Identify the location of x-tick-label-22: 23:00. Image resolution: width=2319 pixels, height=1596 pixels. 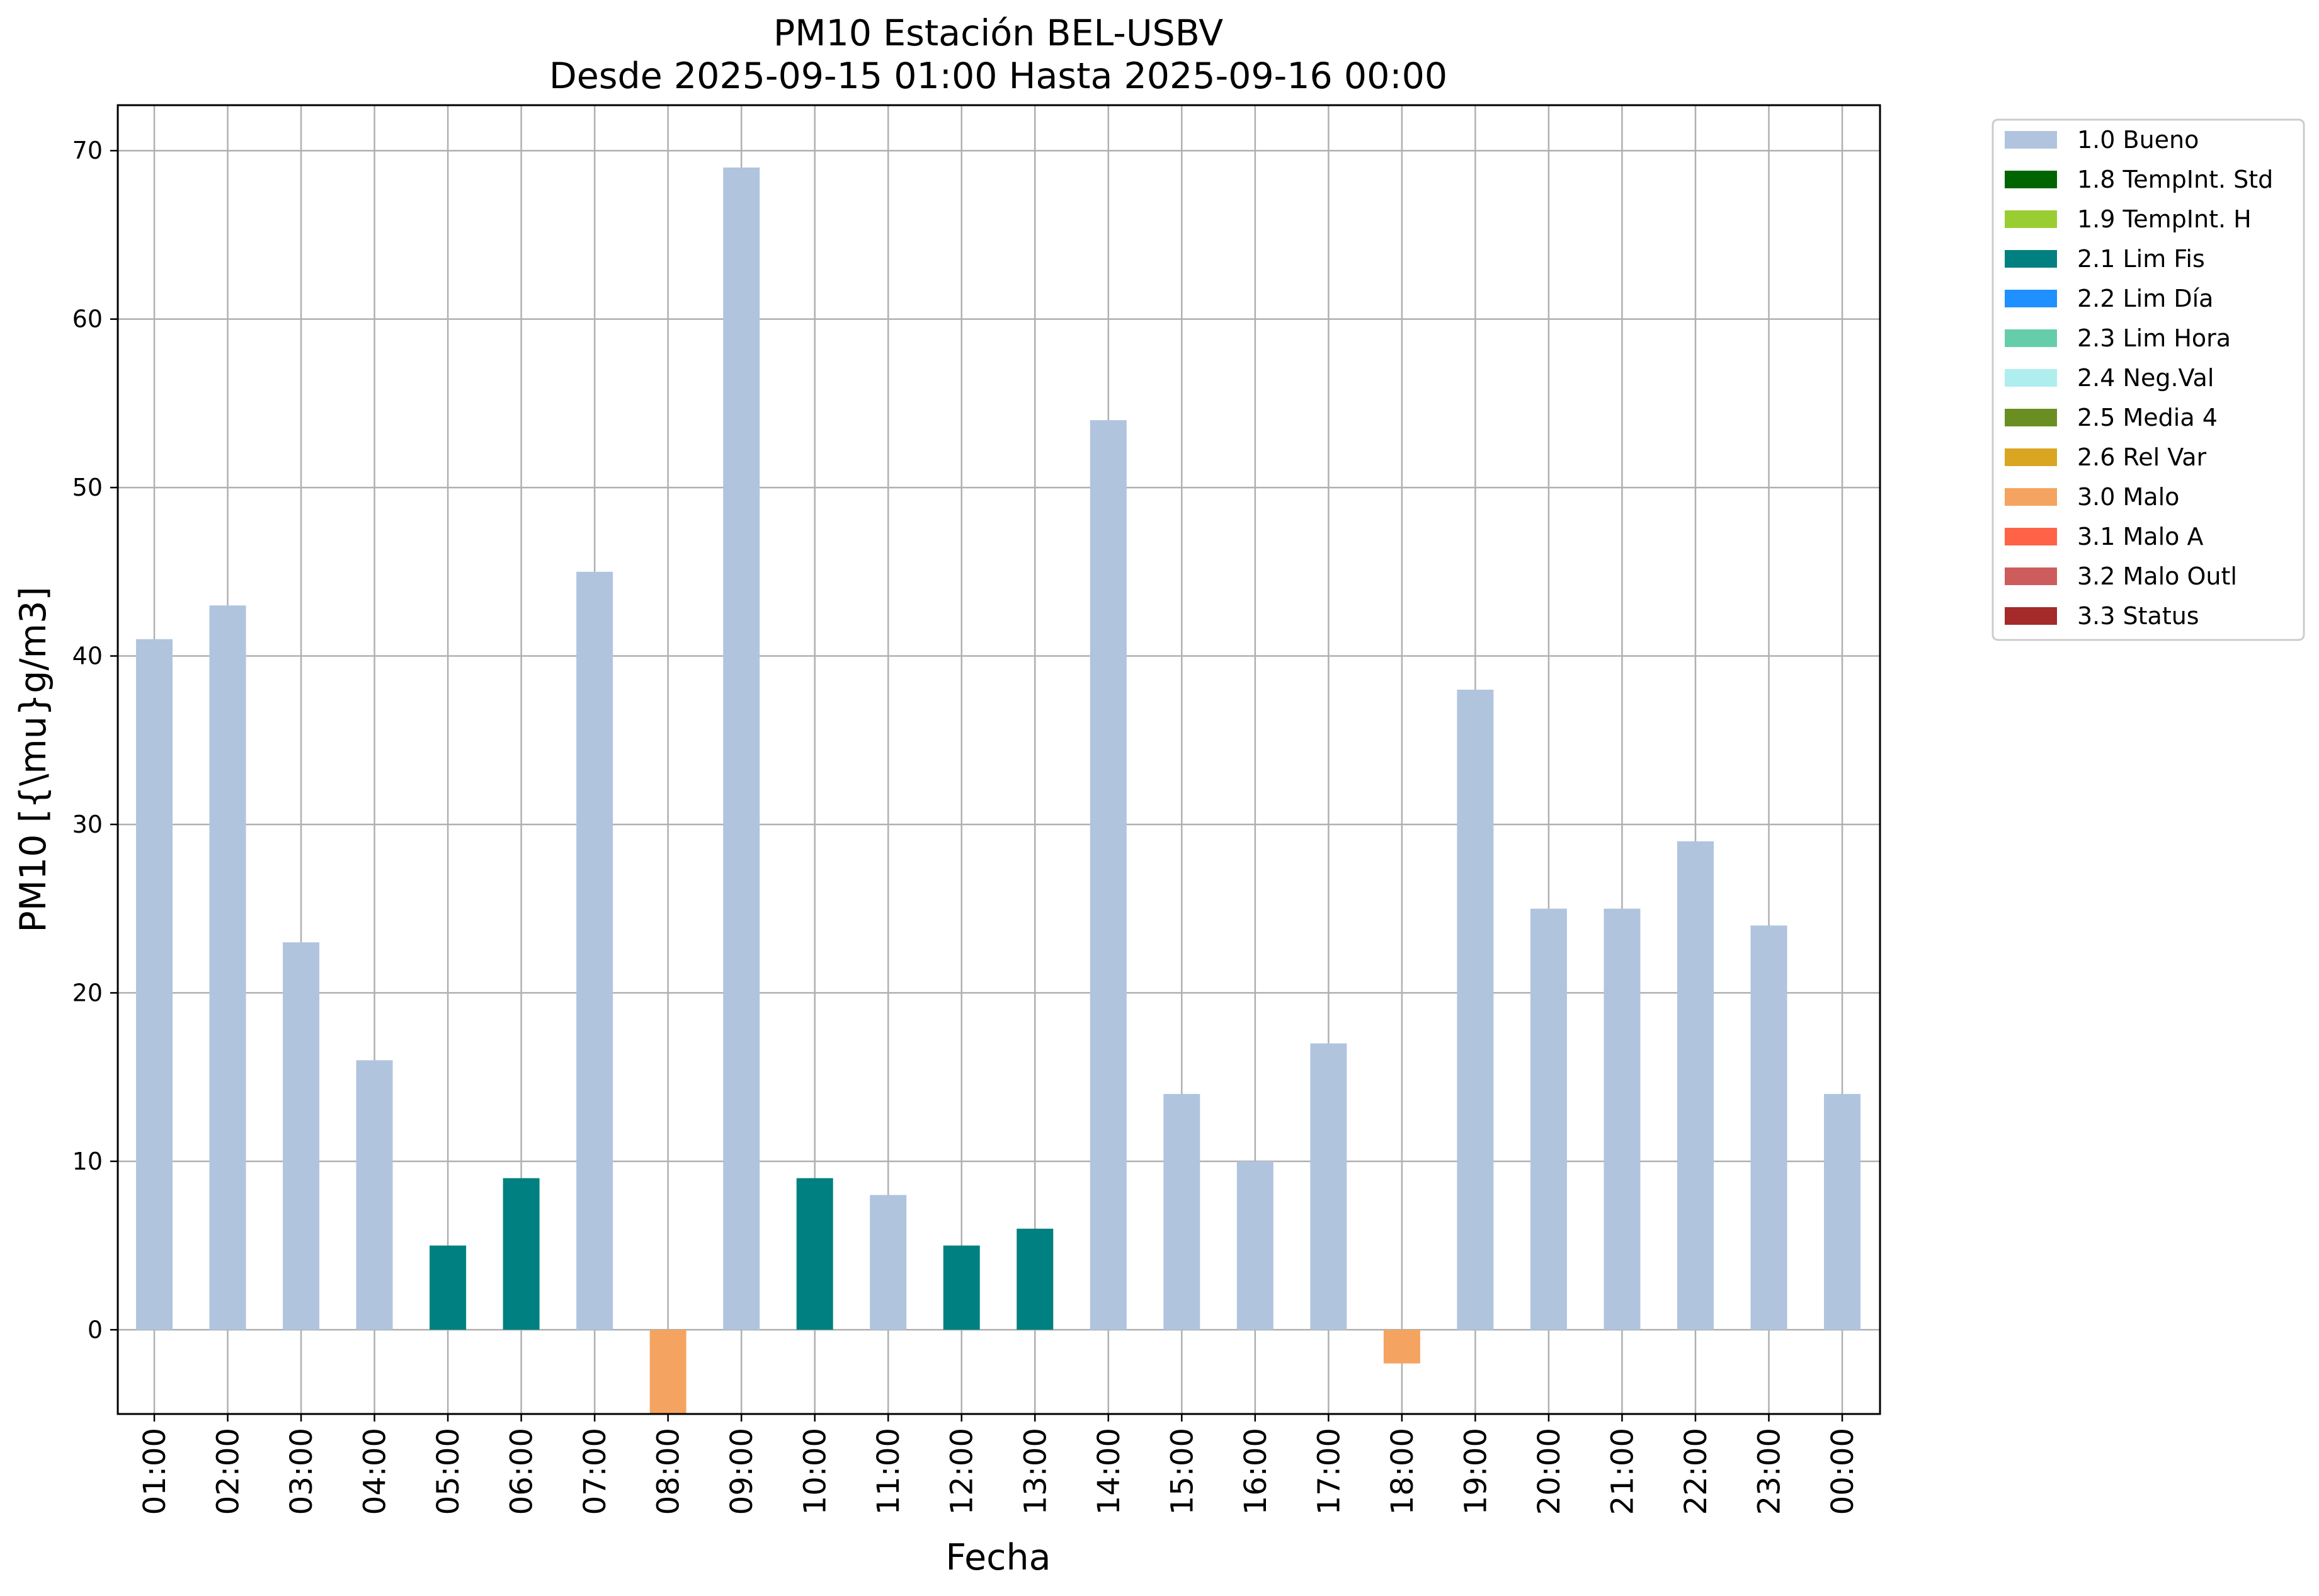
(1769, 1471).